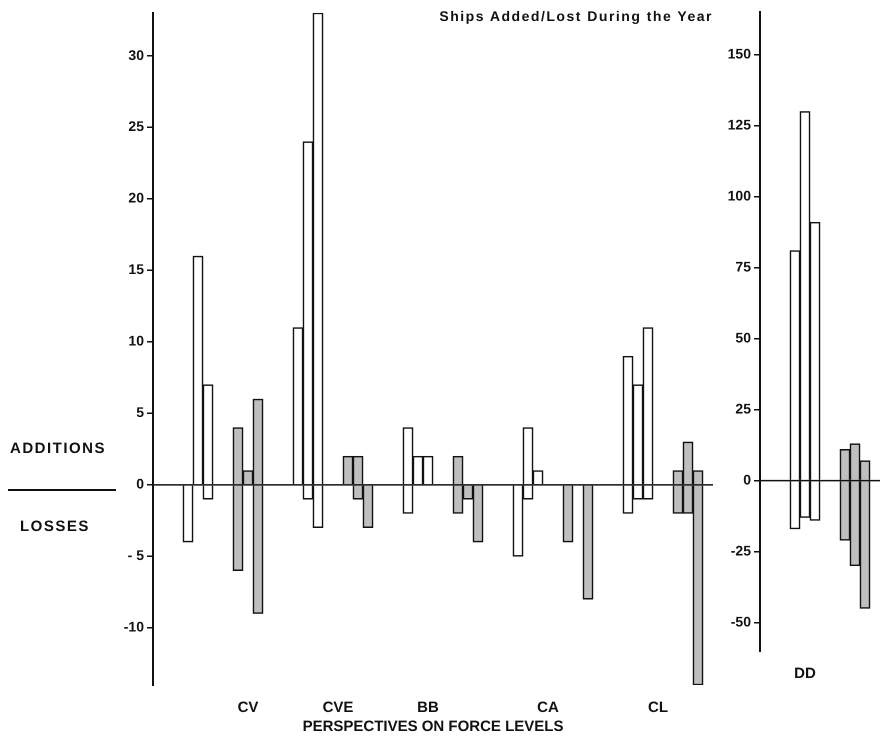 This screenshot has width=891, height=740. What do you see at coordinates (740, 53) in the screenshot?
I see `y-tick-label: 150` at bounding box center [740, 53].